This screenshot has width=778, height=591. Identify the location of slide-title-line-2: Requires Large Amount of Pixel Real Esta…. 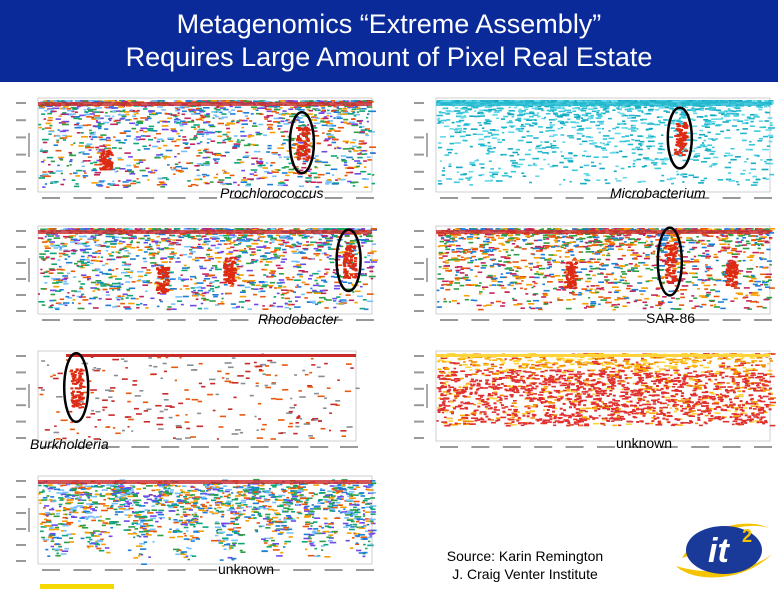
(389, 57).